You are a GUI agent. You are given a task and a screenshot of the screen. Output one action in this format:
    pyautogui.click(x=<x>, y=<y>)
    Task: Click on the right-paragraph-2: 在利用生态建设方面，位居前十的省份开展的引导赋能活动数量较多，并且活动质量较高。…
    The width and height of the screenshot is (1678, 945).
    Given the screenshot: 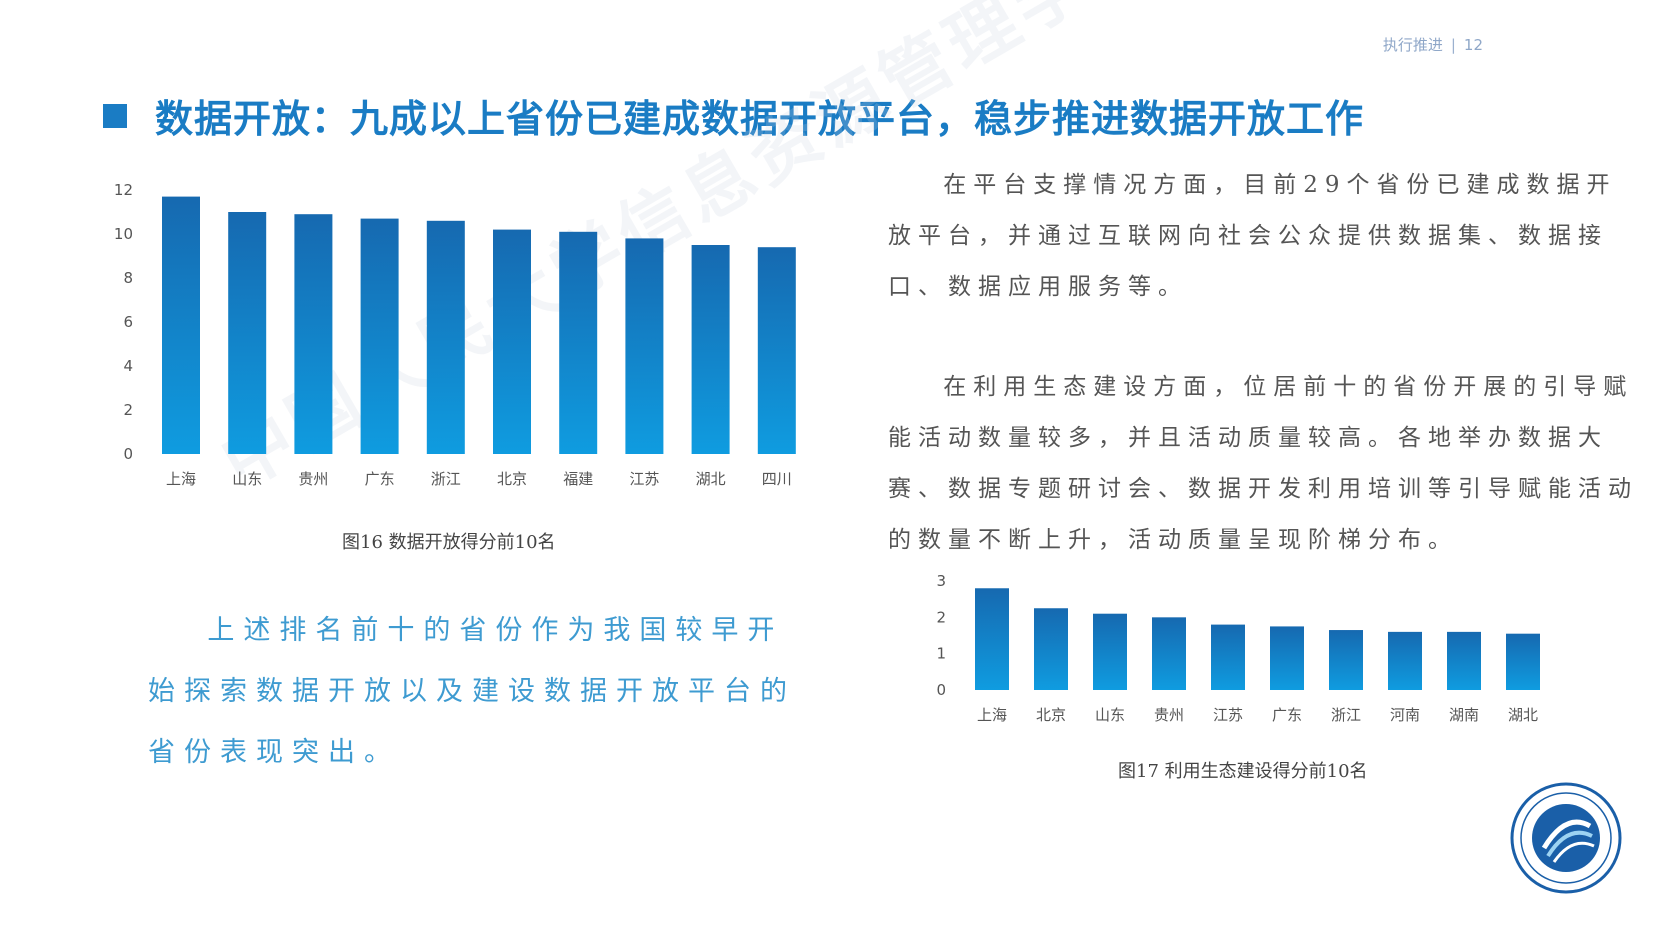 What is the action you would take?
    pyautogui.click(x=1268, y=464)
    